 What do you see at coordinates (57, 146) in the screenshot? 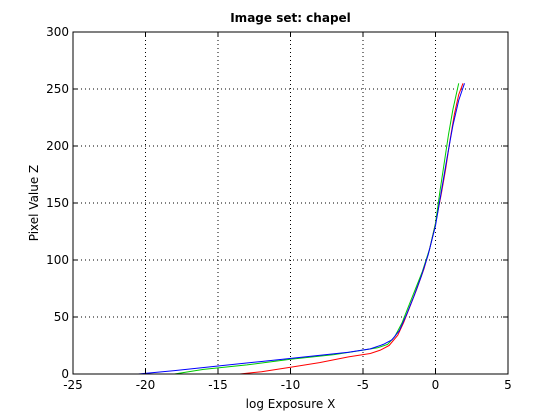
I see `y-tick-label: 200` at bounding box center [57, 146].